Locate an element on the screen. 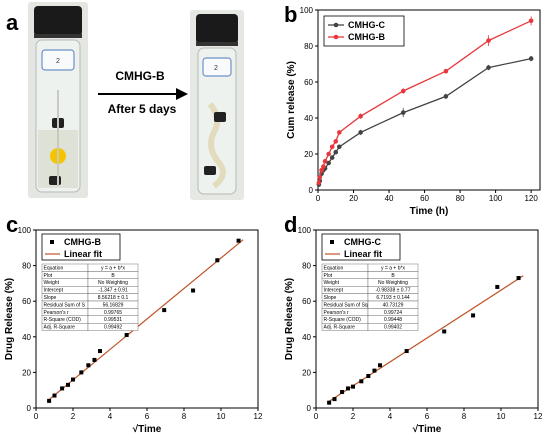 The height and width of the screenshot is (436, 550). table-value-adj-r-square: 0.99492 is located at coordinates (113, 328).